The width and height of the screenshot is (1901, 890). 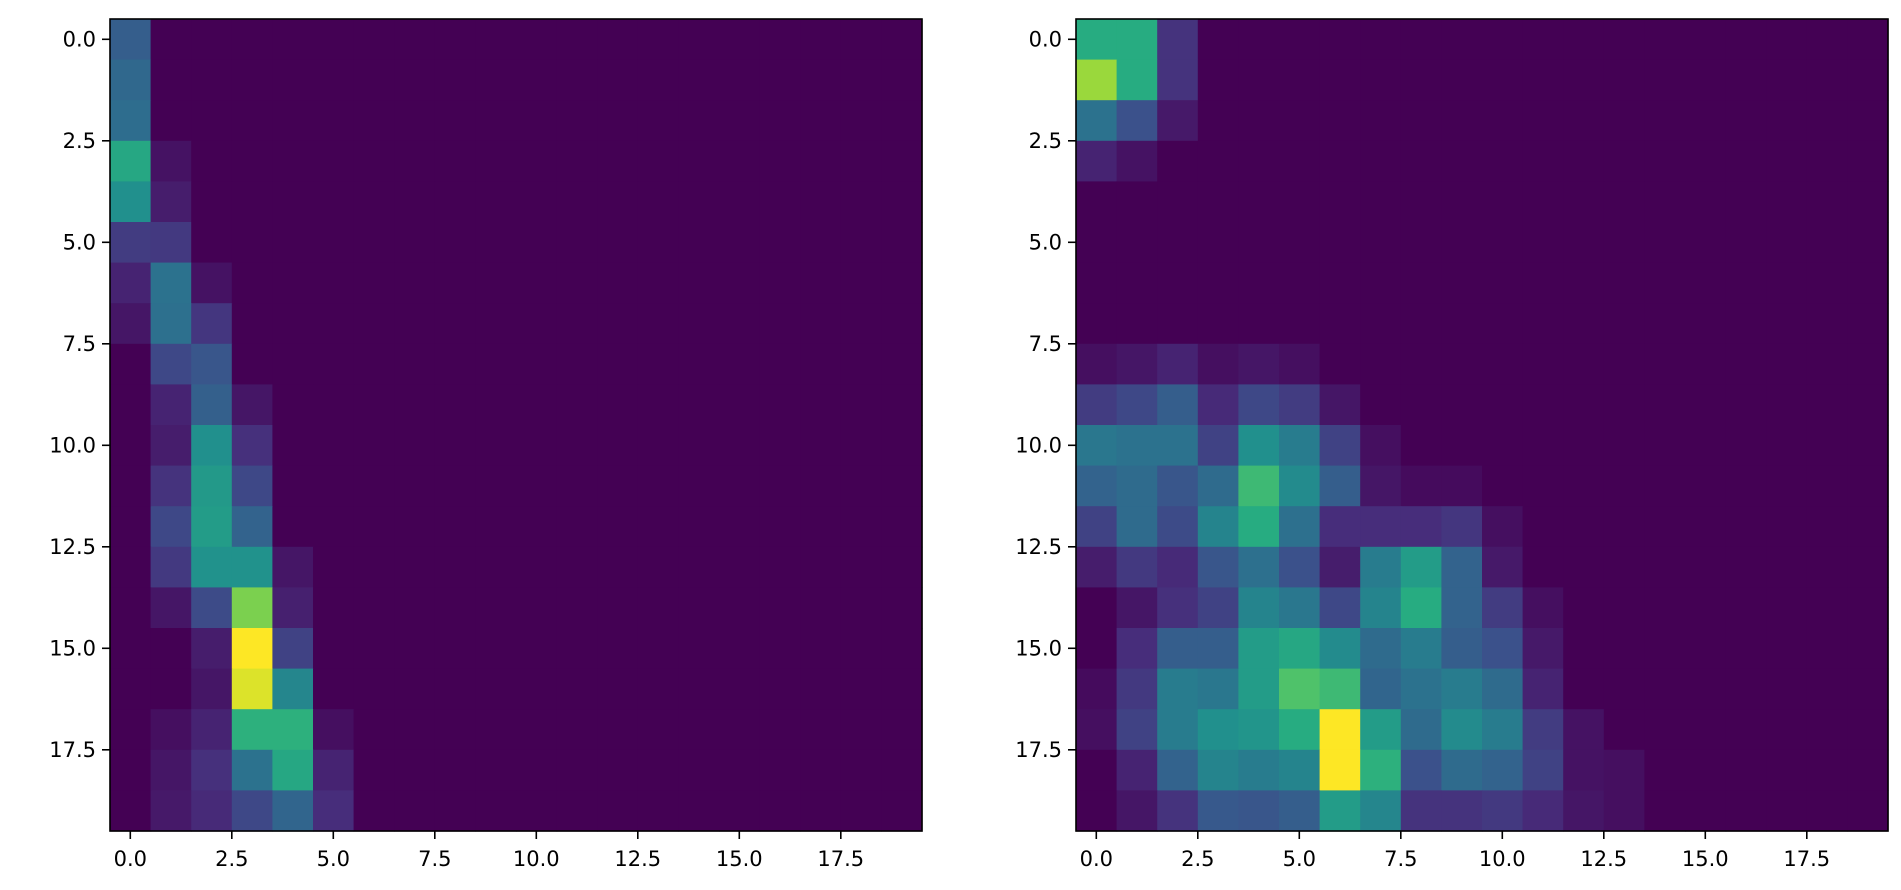 I want to click on y-tick-label: 15.0, so click(x=1038, y=648).